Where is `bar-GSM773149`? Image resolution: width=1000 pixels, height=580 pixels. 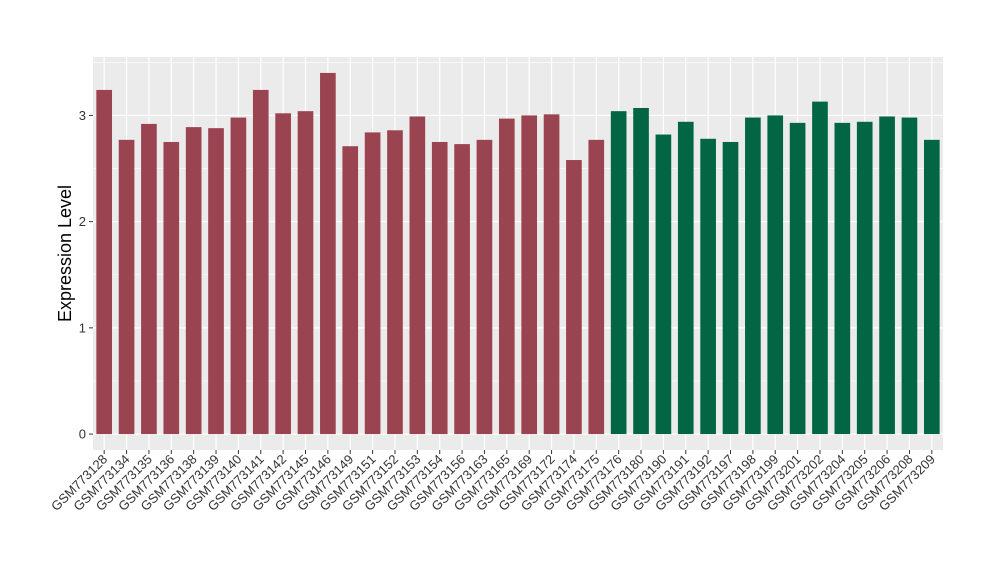 bar-GSM773149 is located at coordinates (350, 290).